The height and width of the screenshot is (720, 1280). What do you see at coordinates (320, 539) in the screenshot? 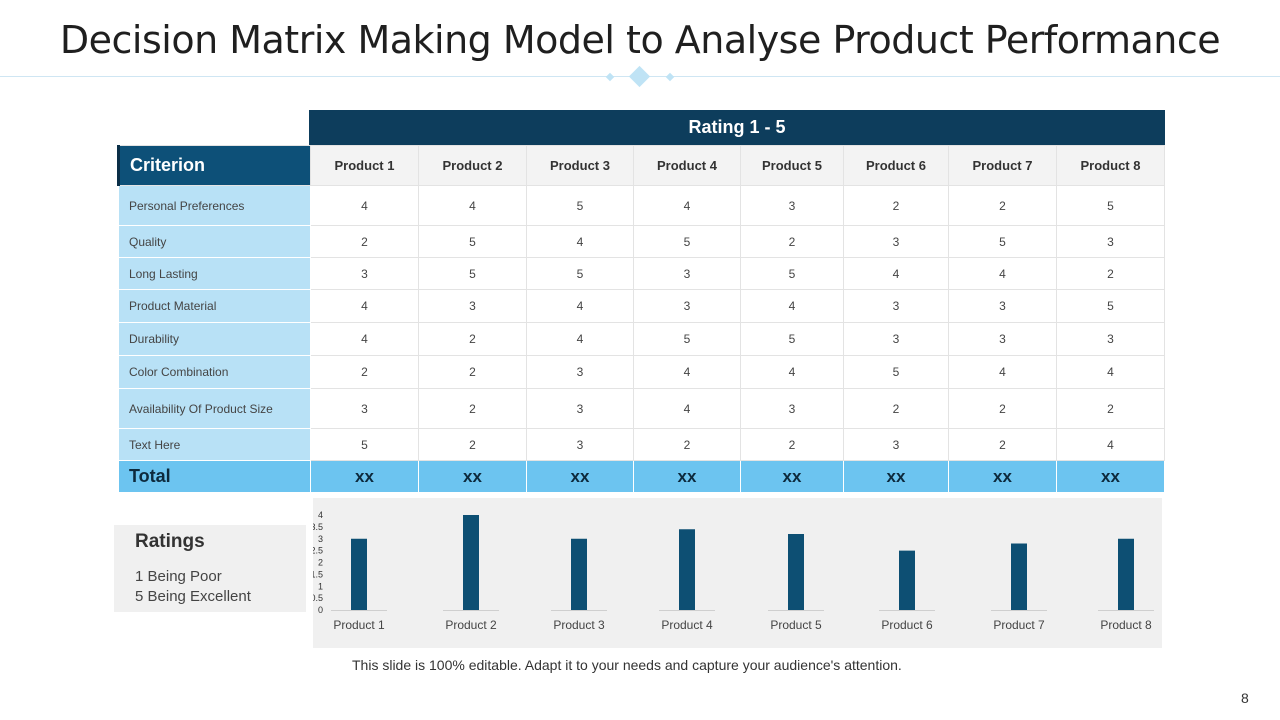
I see `y-tick-label: 3` at bounding box center [320, 539].